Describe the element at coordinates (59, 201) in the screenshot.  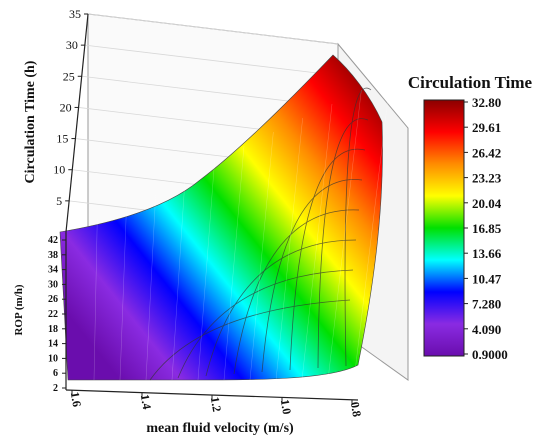
I see `z-tick-label: 5` at that location.